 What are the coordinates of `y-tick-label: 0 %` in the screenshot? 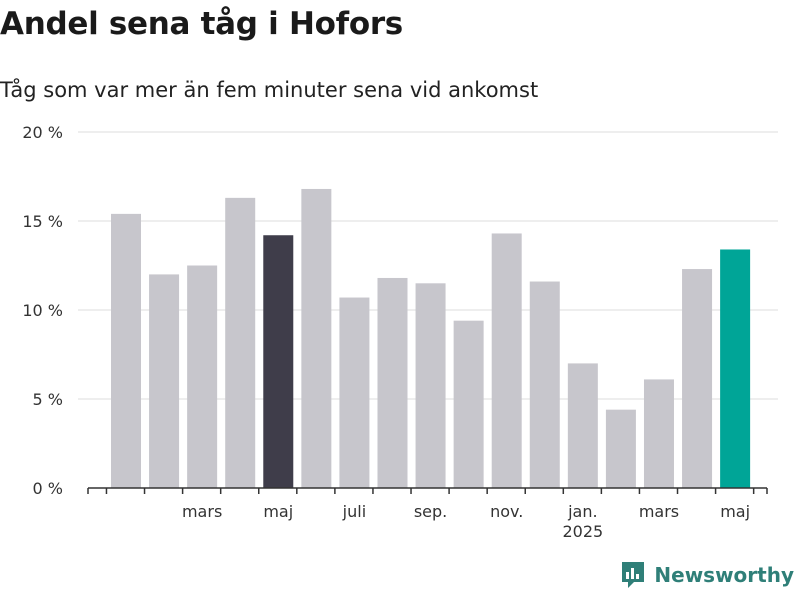 It's located at (48, 488).